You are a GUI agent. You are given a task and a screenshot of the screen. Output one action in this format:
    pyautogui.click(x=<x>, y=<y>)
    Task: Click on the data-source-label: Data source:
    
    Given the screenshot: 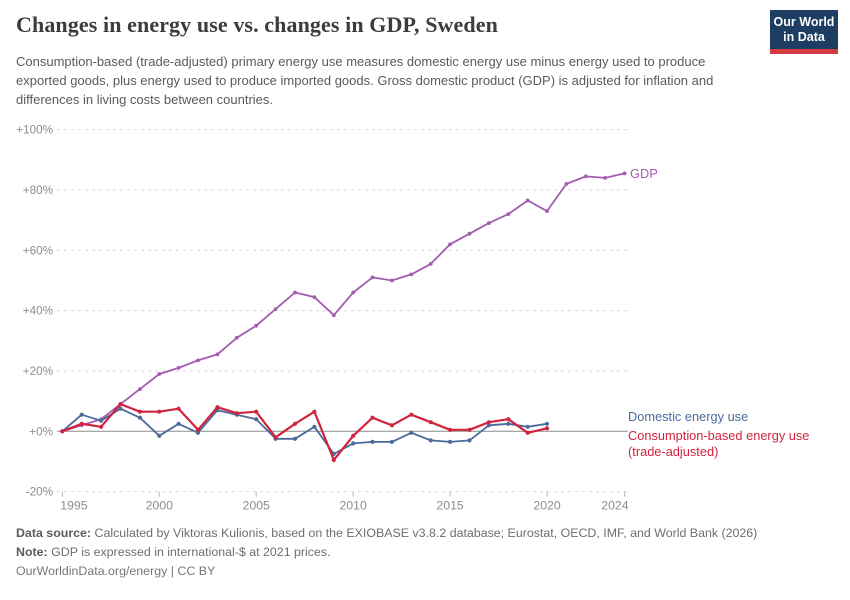 What is the action you would take?
    pyautogui.click(x=54, y=533)
    